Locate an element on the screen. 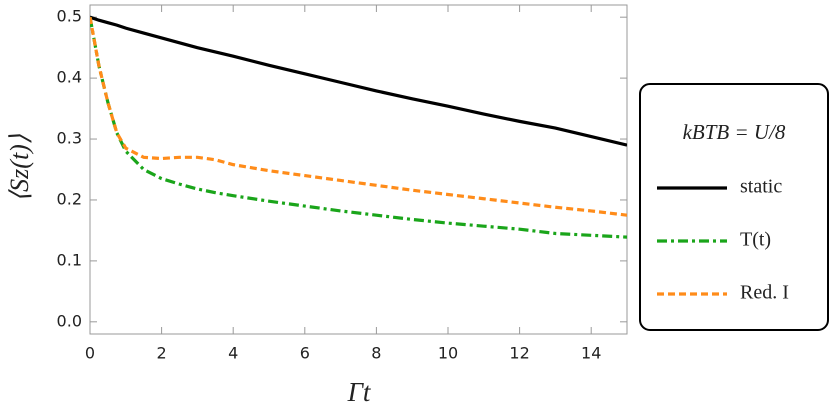 The image size is (830, 419). legend-label: T(t) is located at coordinates (755, 240).